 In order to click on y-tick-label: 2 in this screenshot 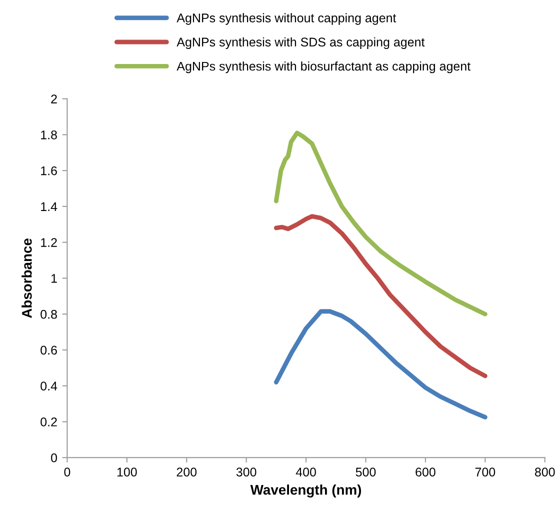, I will do `click(54, 99)`.